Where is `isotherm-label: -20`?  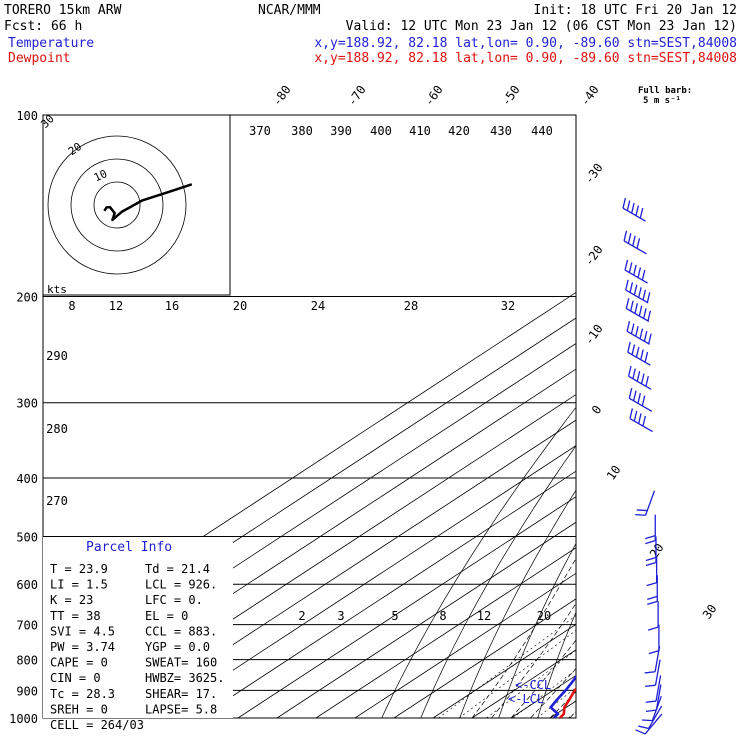
isotherm-label: -20 is located at coordinates (594, 256).